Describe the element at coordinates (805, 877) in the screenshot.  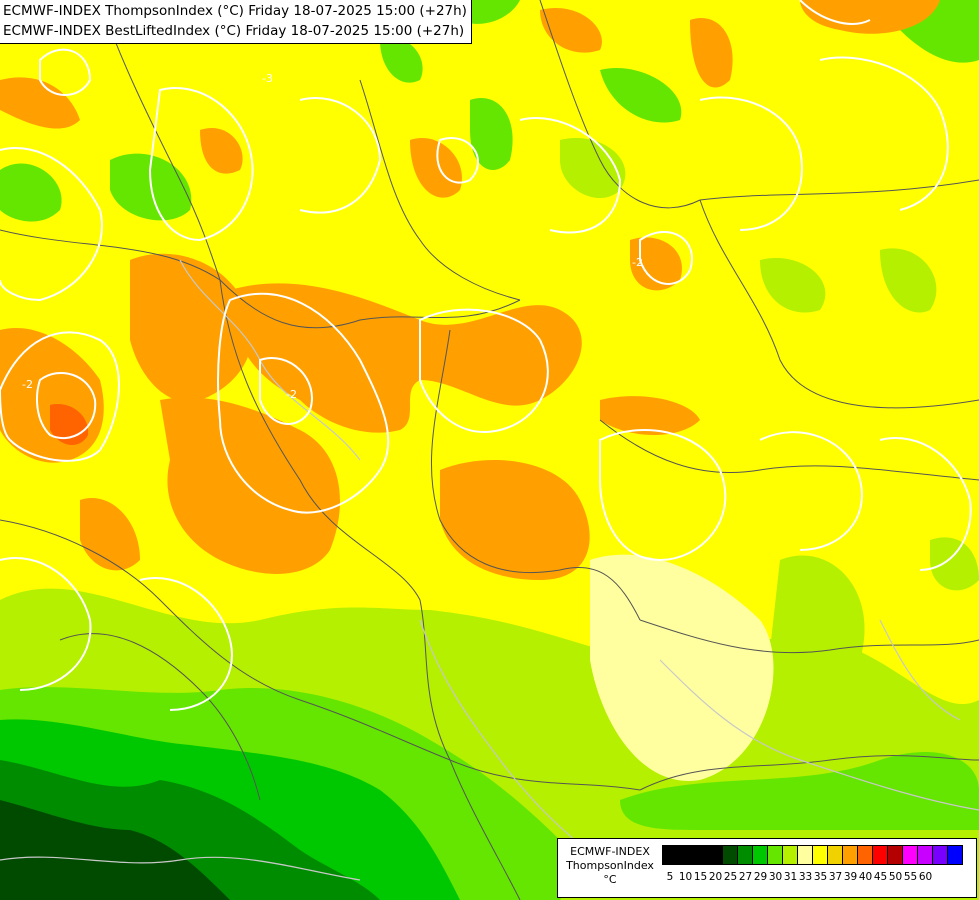
I see `legend-tick-label: 33` at that location.